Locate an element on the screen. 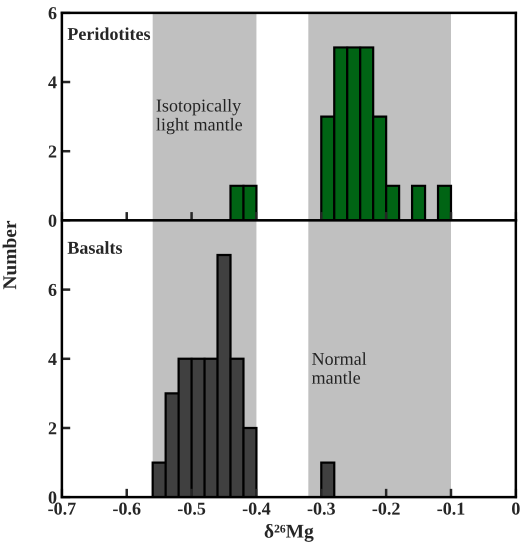 The height and width of the screenshot is (558, 520). annotation: Peridotites is located at coordinates (109, 33).